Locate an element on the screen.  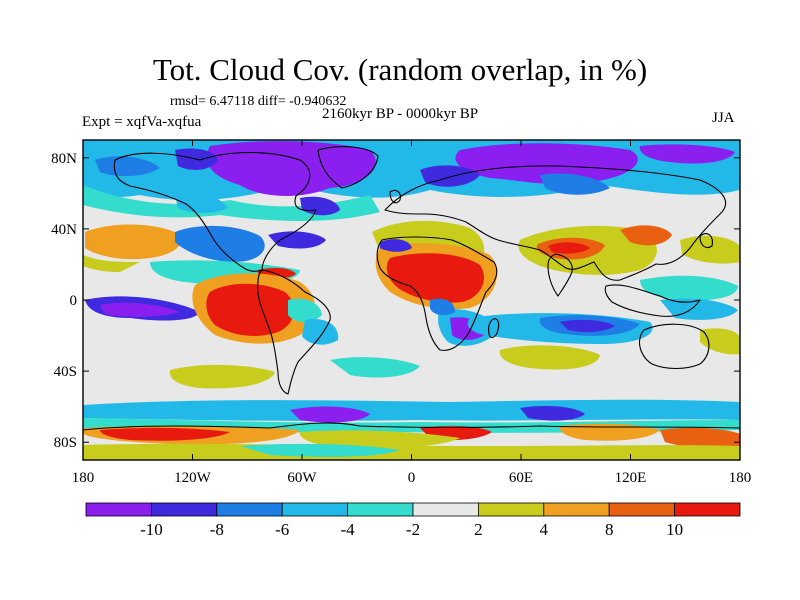
colorbar-label: -4 is located at coordinates (348, 529).